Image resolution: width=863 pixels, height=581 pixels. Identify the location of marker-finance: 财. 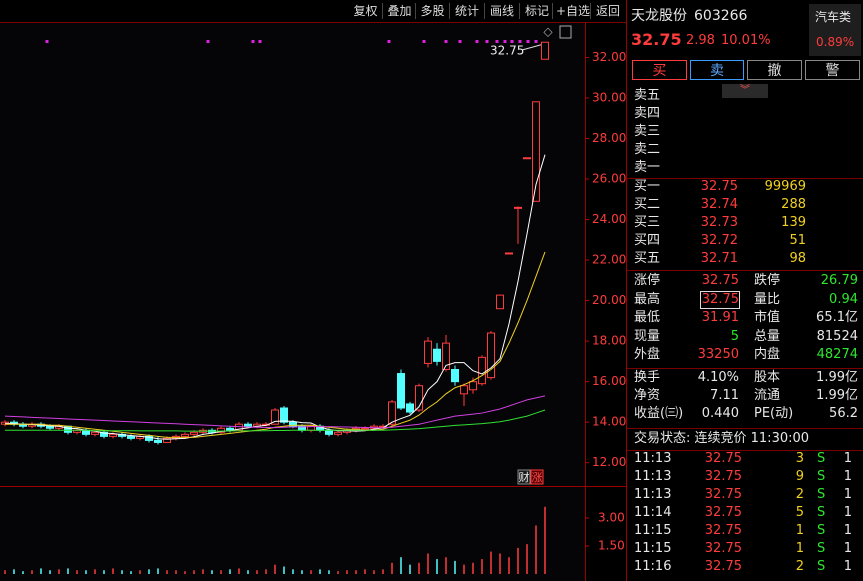
(524, 477).